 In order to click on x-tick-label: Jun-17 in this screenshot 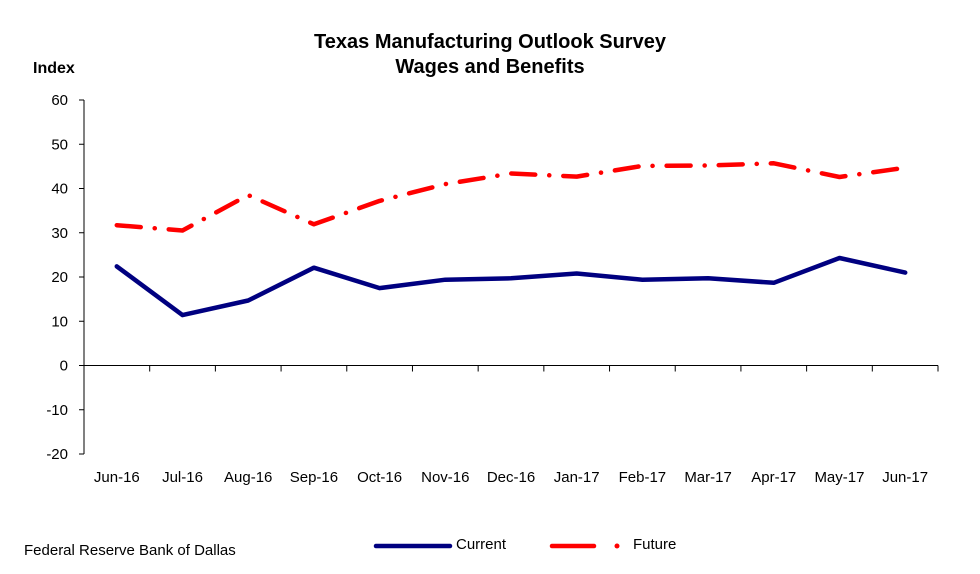, I will do `click(905, 477)`.